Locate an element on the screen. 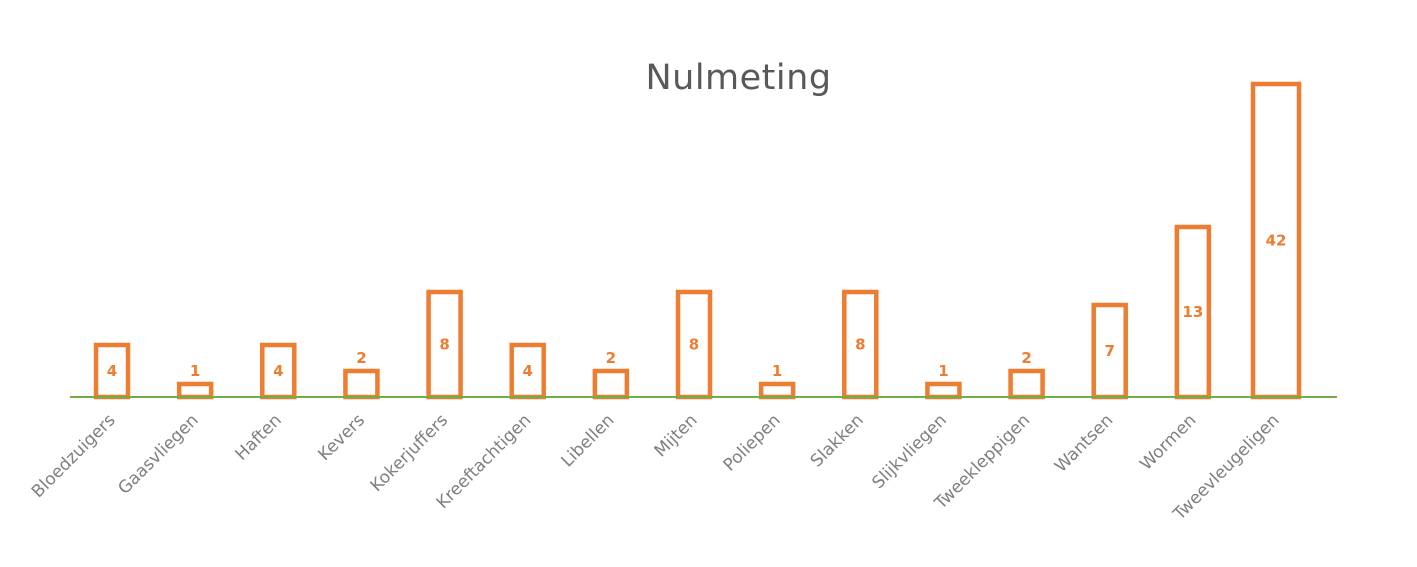  data-label-mijten: 8 is located at coordinates (694, 345).